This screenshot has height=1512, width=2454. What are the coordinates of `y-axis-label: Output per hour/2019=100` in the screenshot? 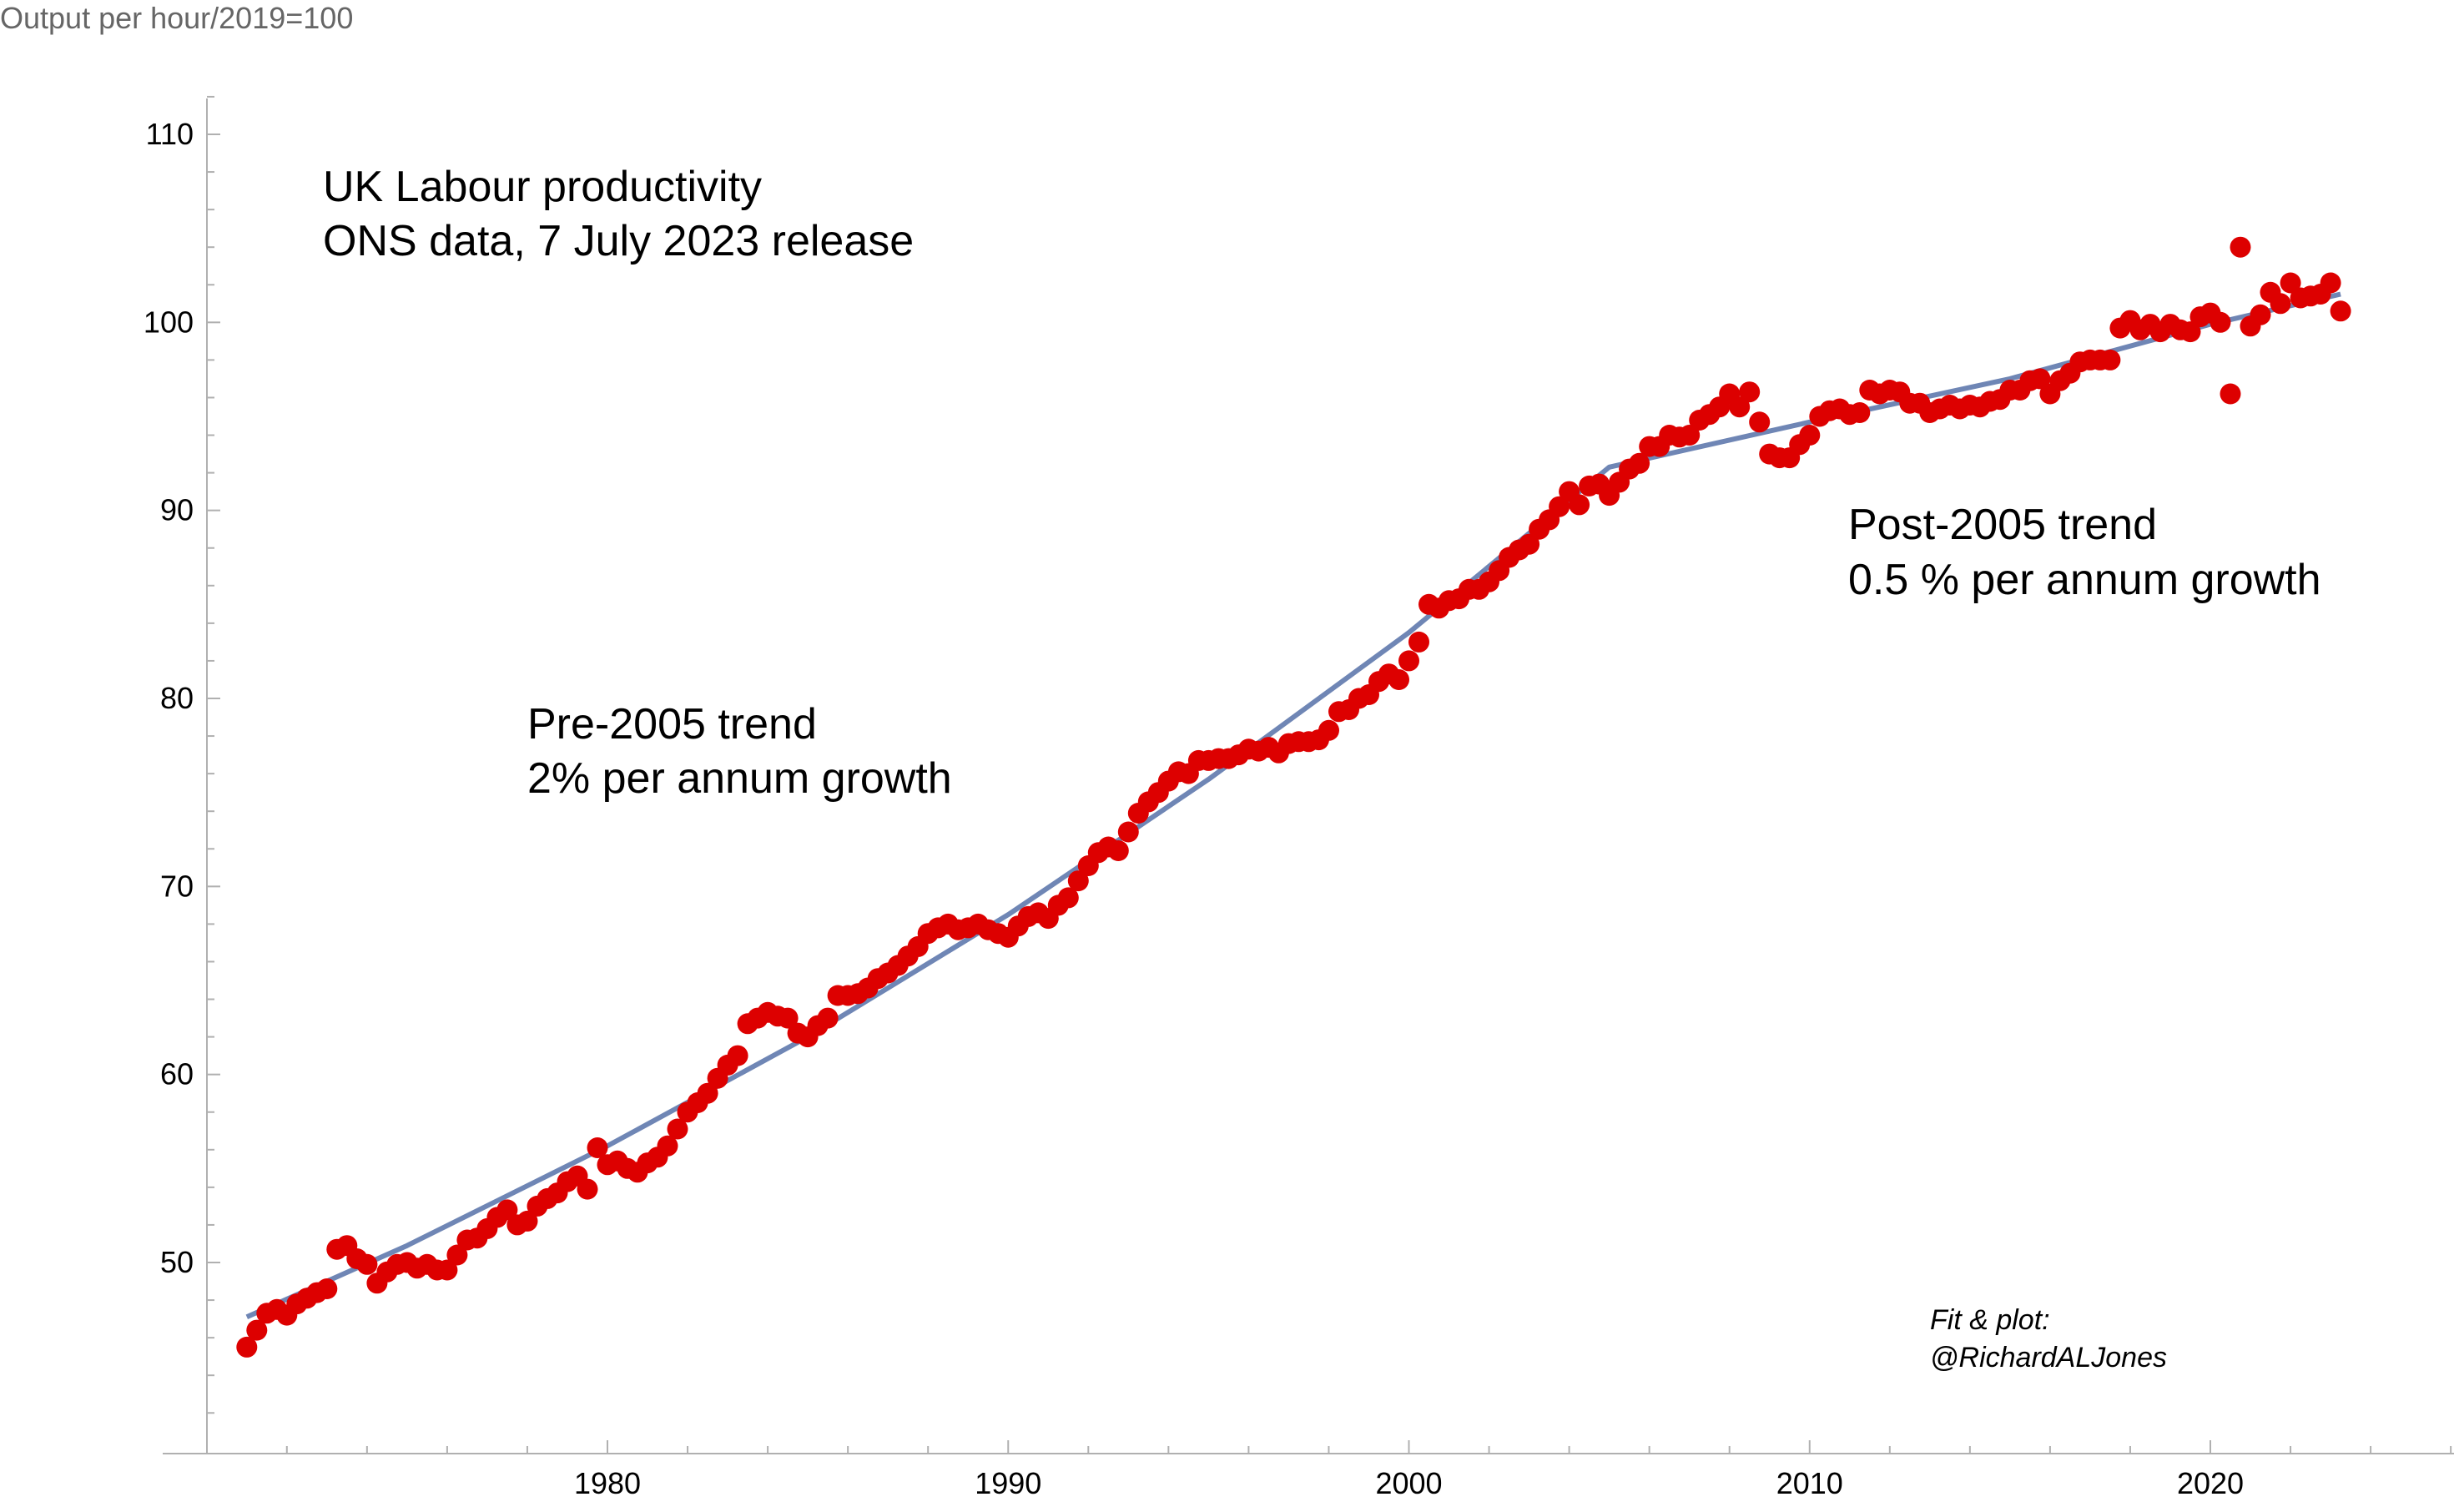 It's located at (176, 18).